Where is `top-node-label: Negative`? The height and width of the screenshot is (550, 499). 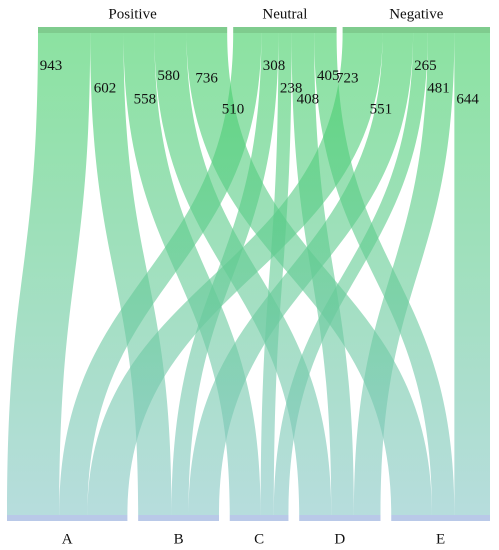 top-node-label: Negative is located at coordinates (416, 14).